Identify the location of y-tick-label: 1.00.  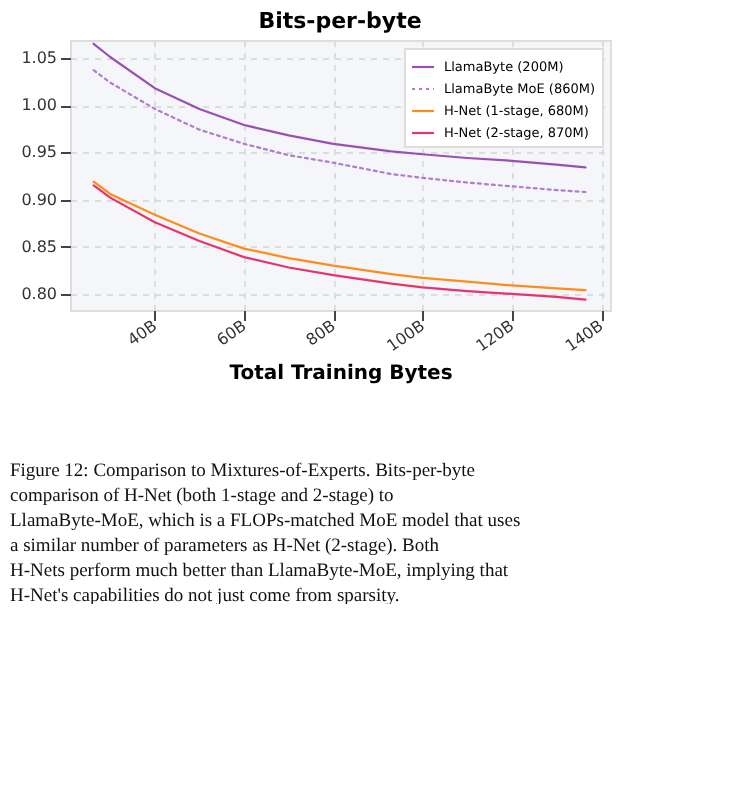
(39, 105).